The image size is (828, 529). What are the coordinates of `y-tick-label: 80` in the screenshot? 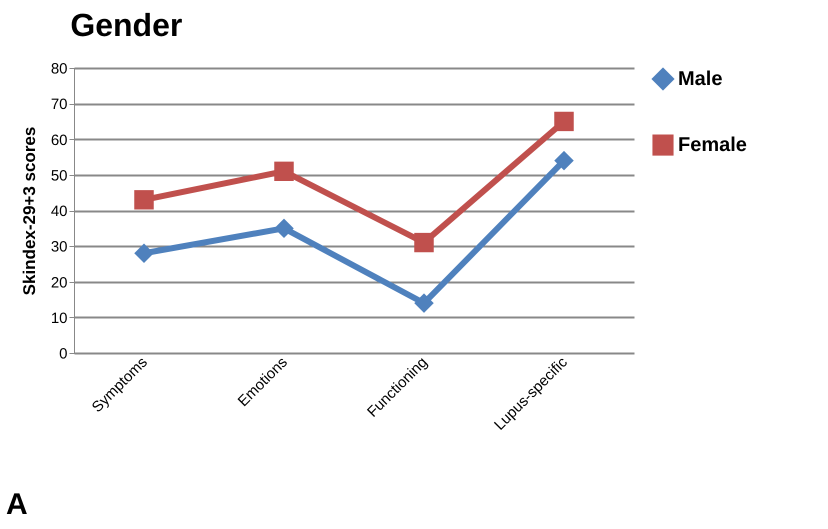 It's located at (59, 69).